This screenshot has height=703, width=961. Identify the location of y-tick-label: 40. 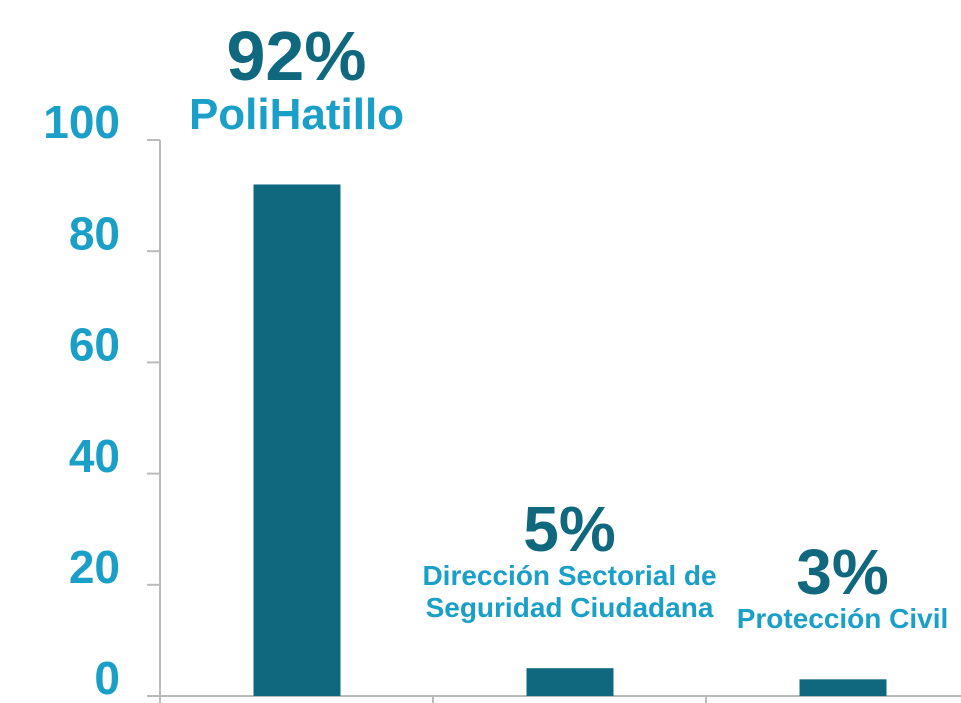
(94, 456).